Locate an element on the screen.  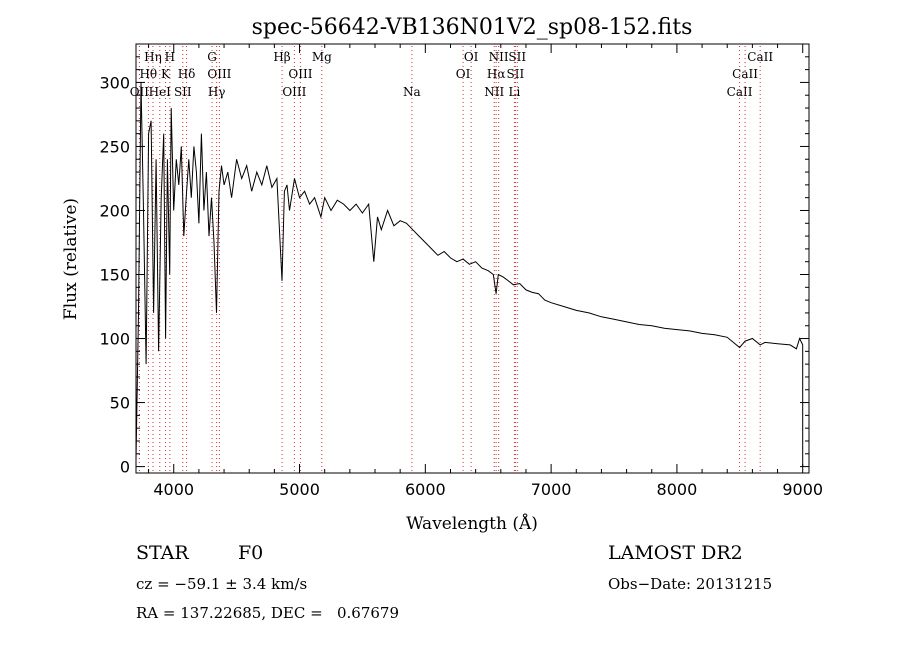
y-tick-label: 150 is located at coordinates (114, 275).